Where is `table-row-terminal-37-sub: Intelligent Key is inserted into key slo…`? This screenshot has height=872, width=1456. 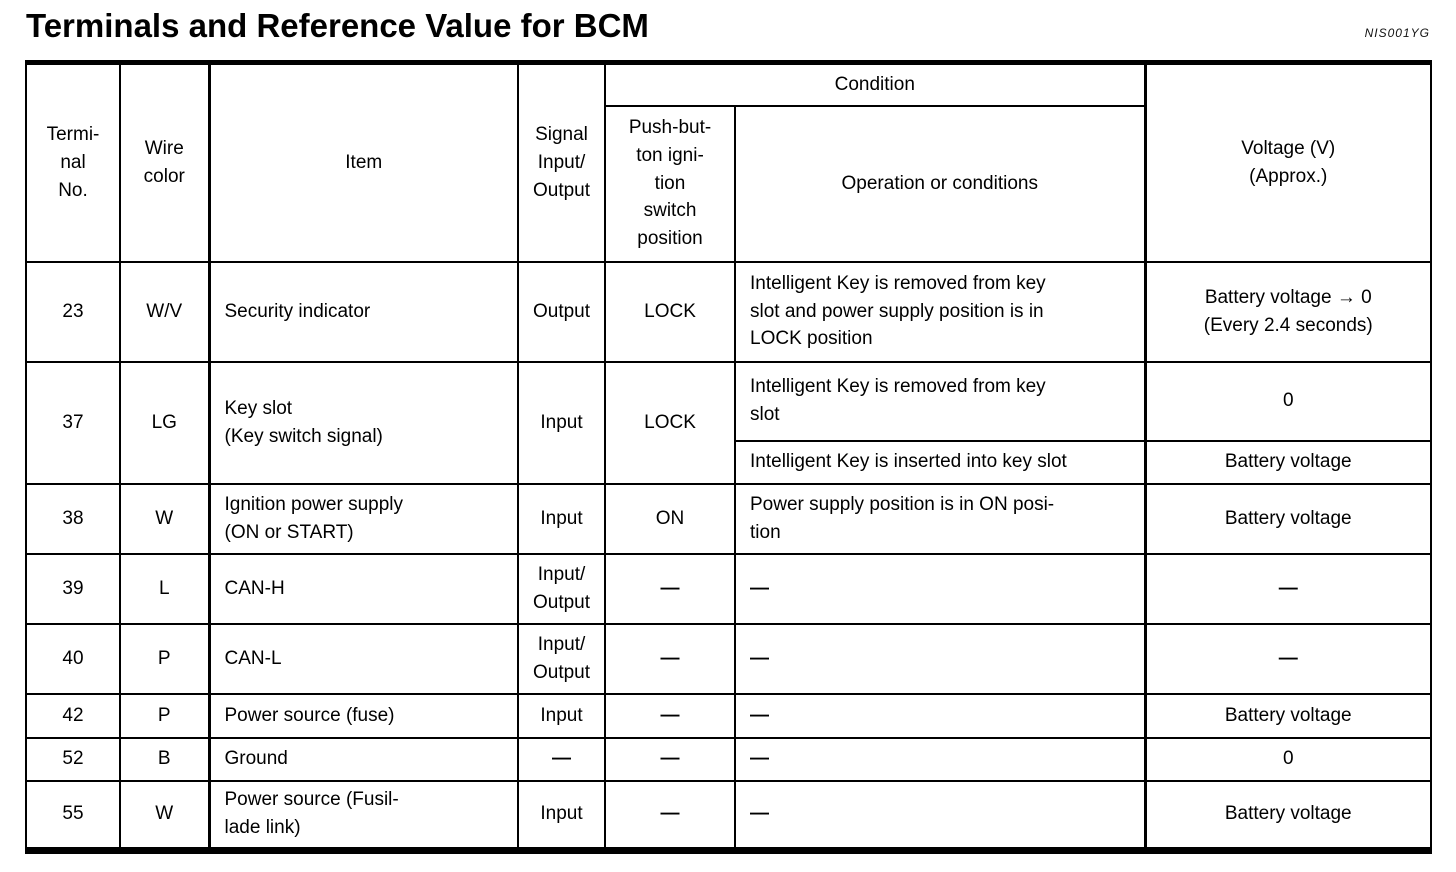
table-row-terminal-37-sub: Intelligent Key is inserted into key slo… is located at coordinates (729, 462).